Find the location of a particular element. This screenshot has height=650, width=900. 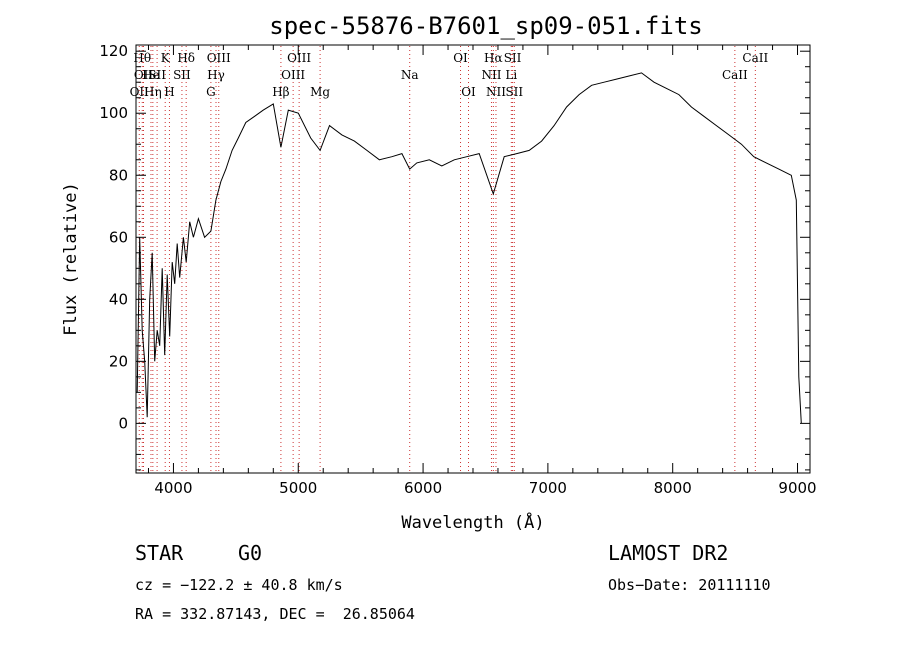

spectral-line-label: Na is located at coordinates (410, 75).